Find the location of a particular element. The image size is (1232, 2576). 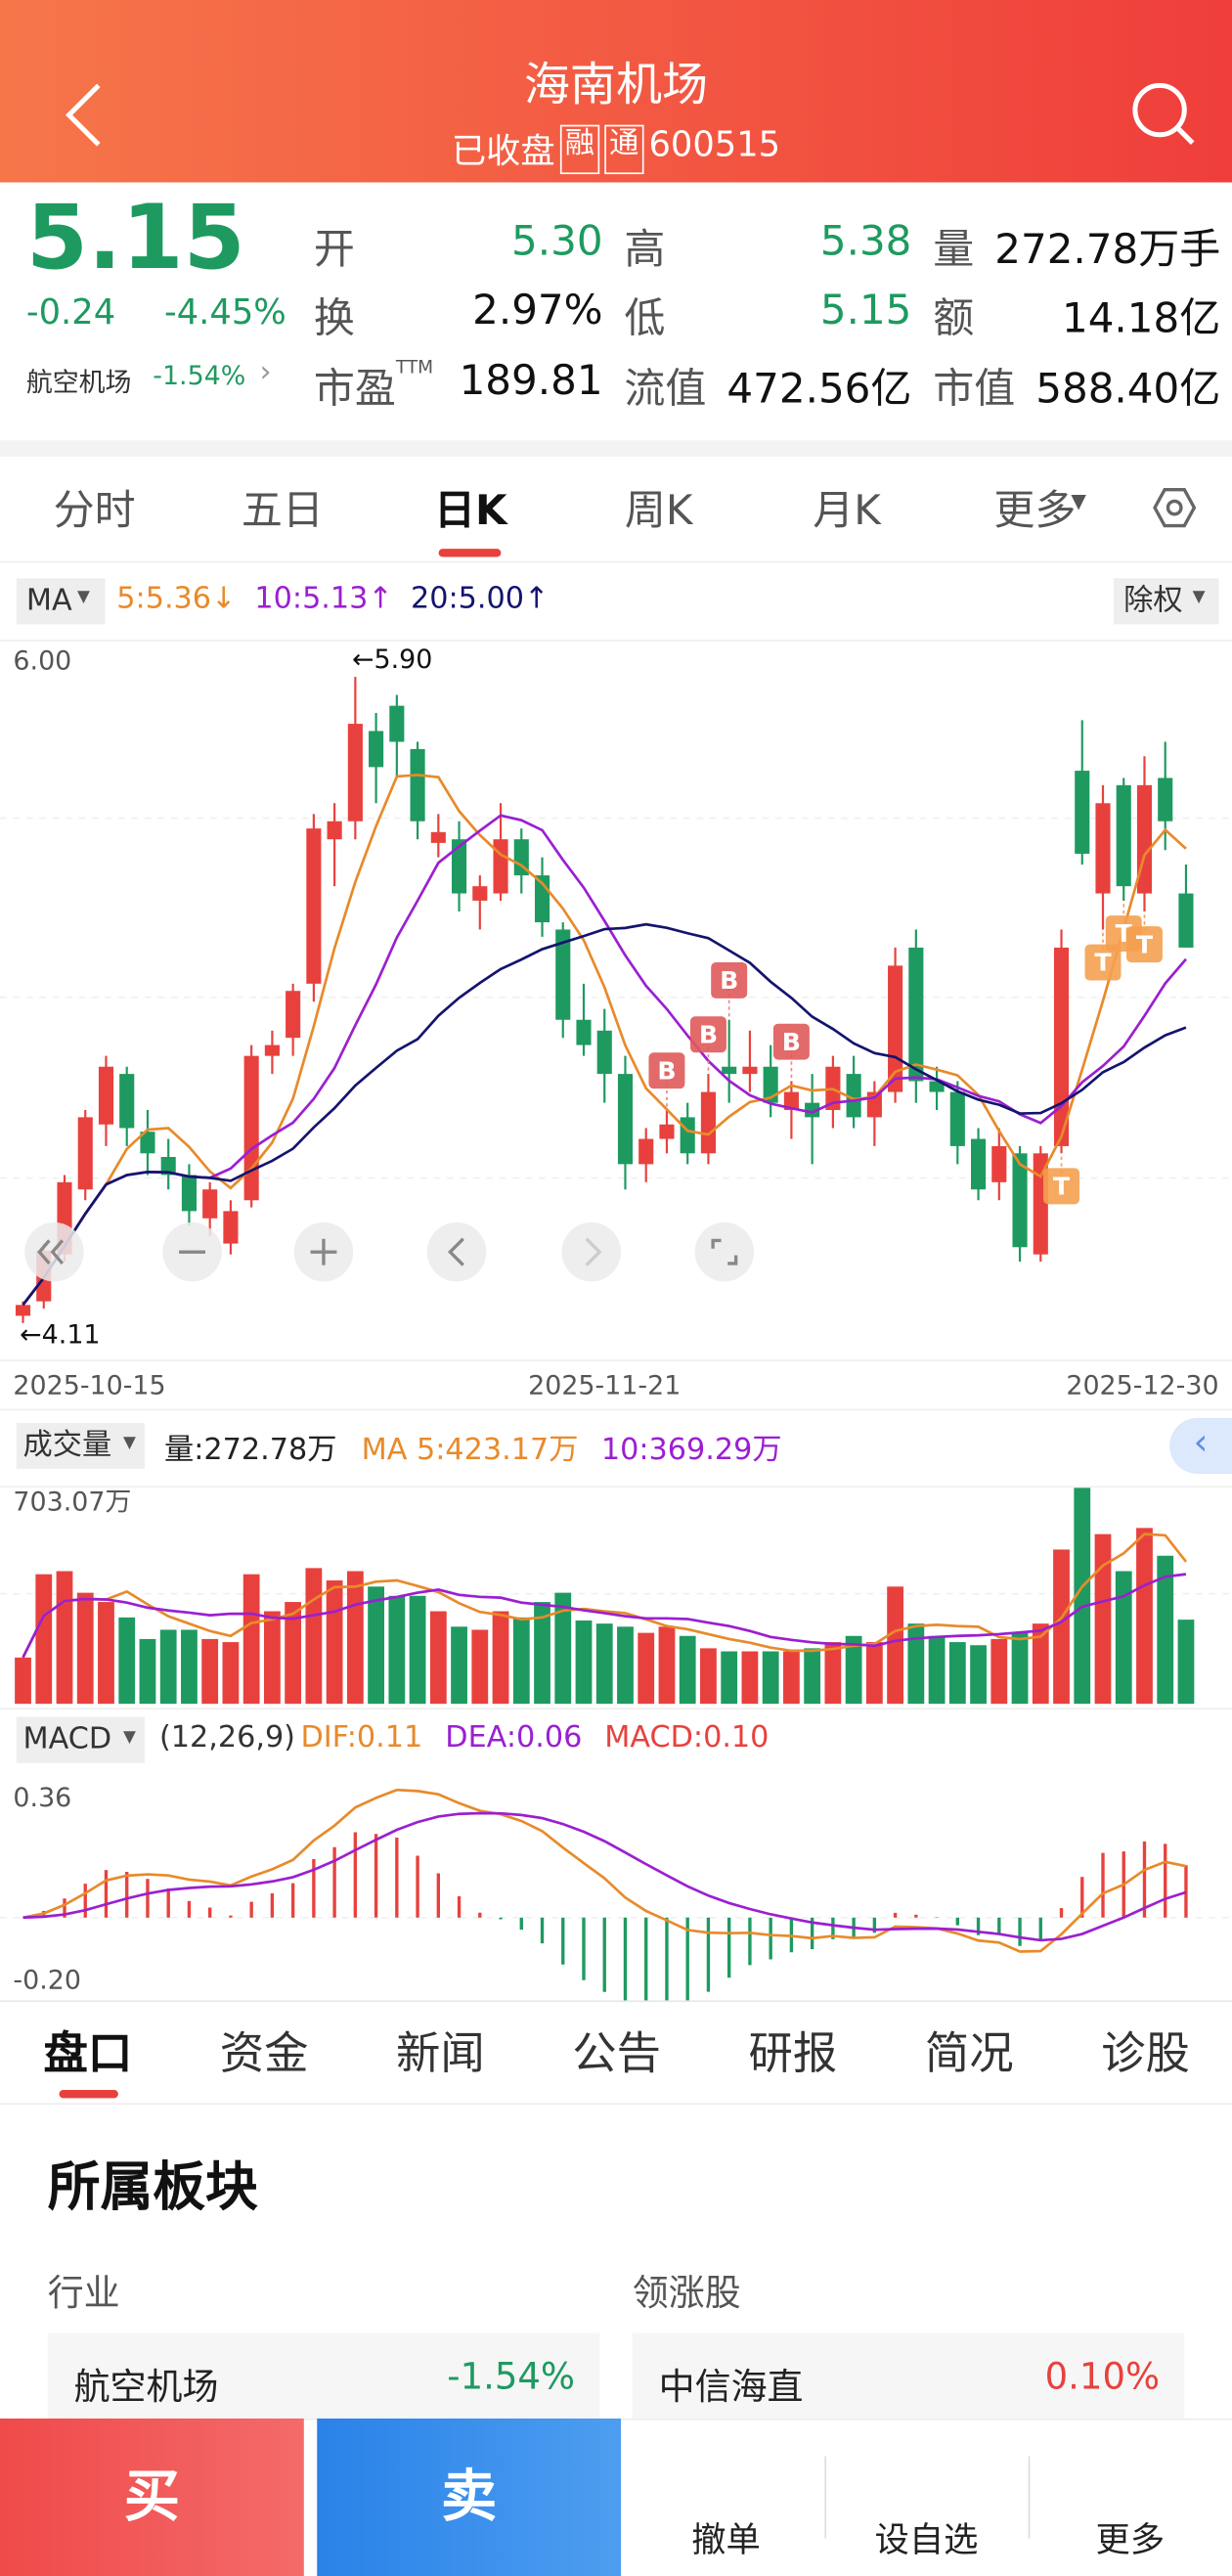

detail-tab: 新闻 is located at coordinates (440, 2054).